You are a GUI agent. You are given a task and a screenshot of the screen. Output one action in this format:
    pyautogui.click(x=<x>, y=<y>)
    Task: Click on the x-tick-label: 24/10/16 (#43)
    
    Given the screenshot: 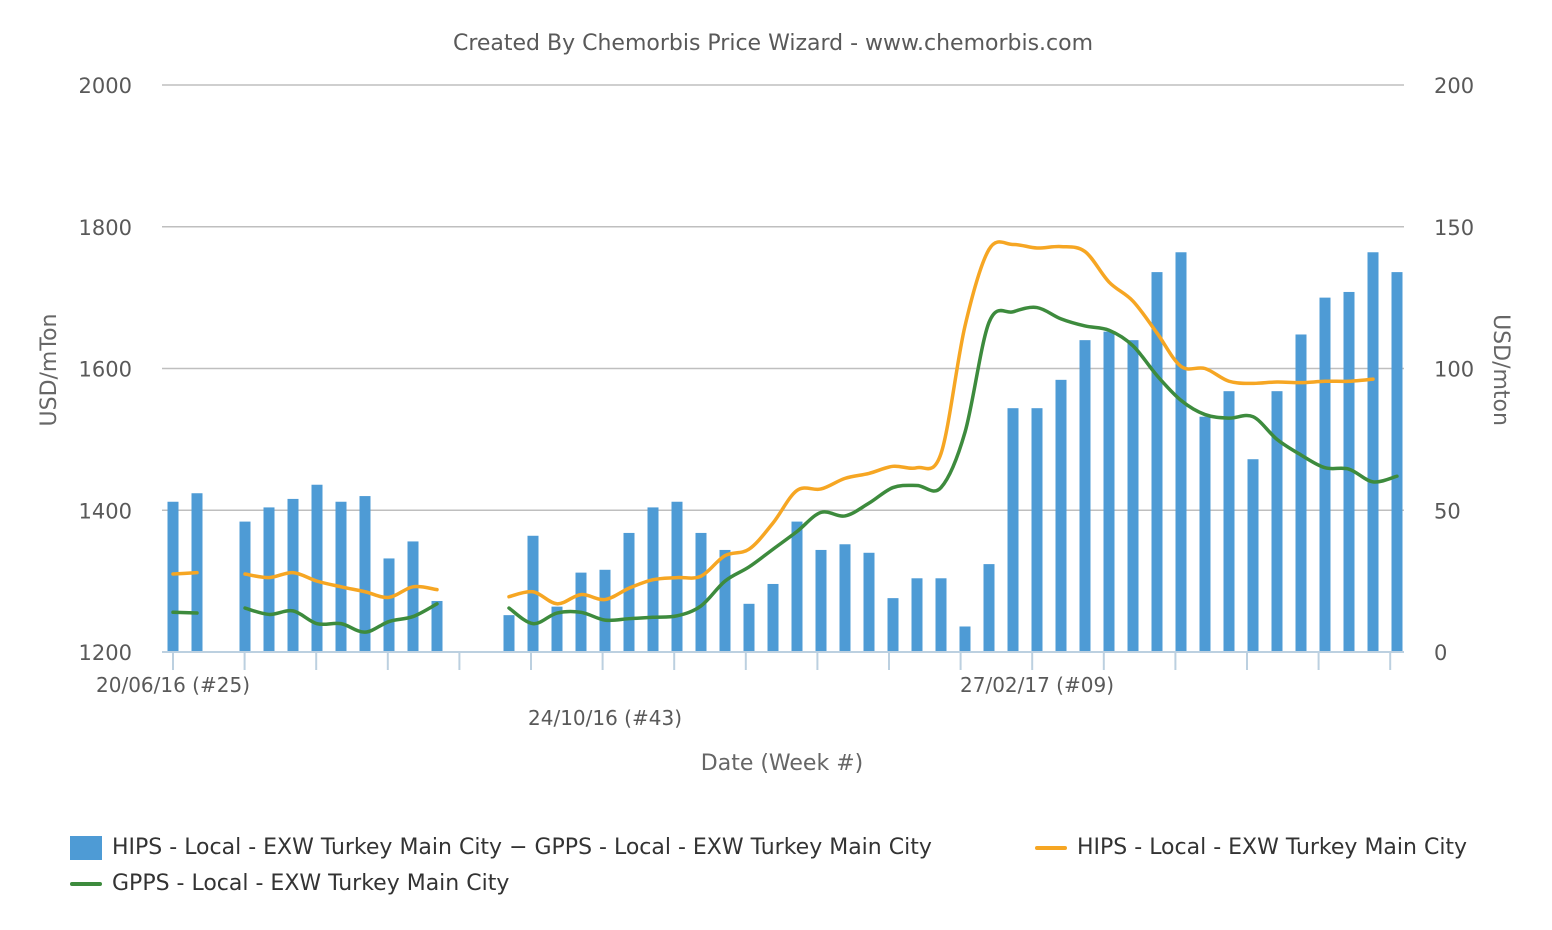 What is the action you would take?
    pyautogui.click(x=605, y=718)
    